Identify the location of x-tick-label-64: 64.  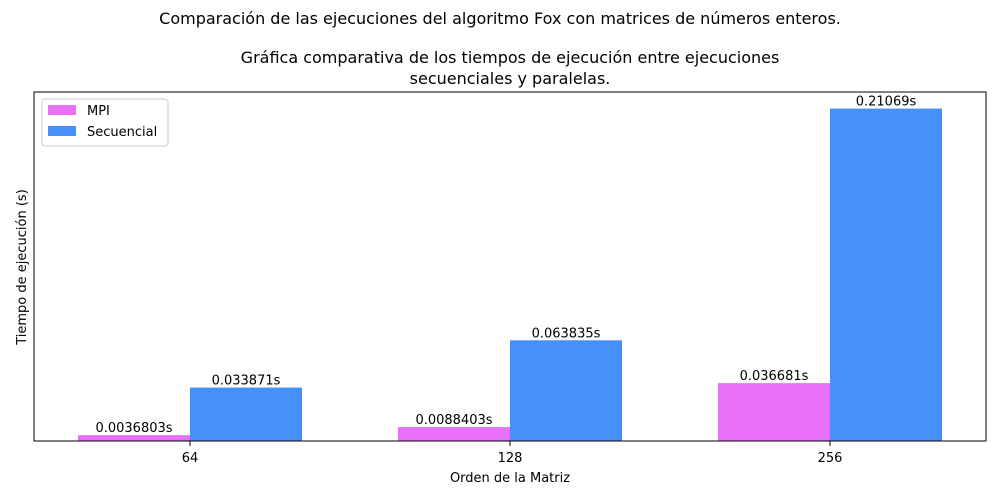
(190, 458).